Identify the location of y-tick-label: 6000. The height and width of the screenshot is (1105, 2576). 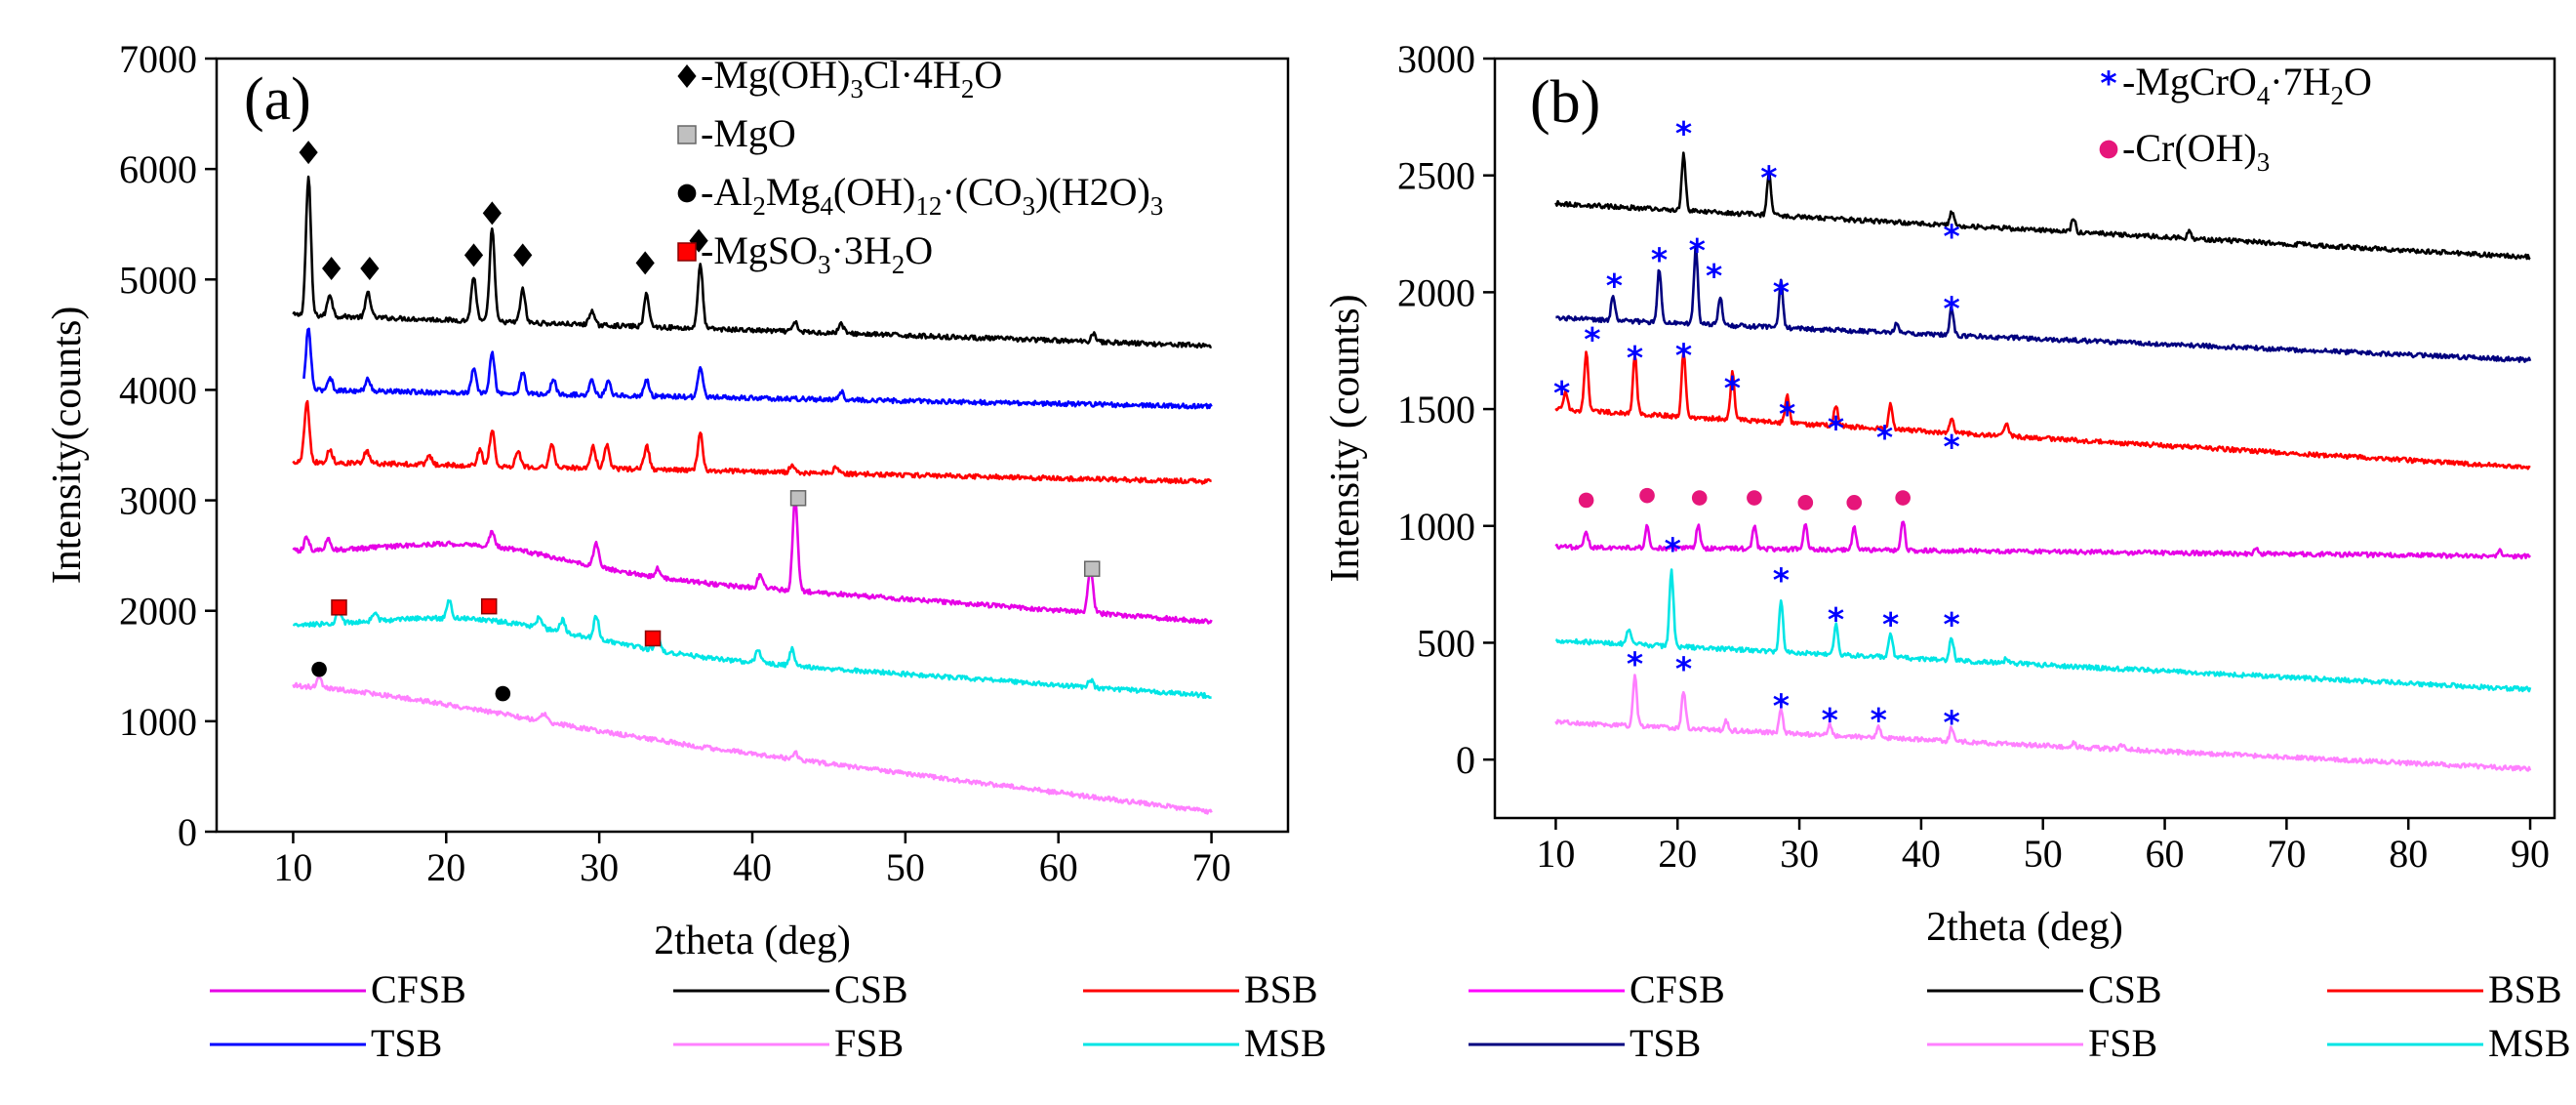
(158, 169).